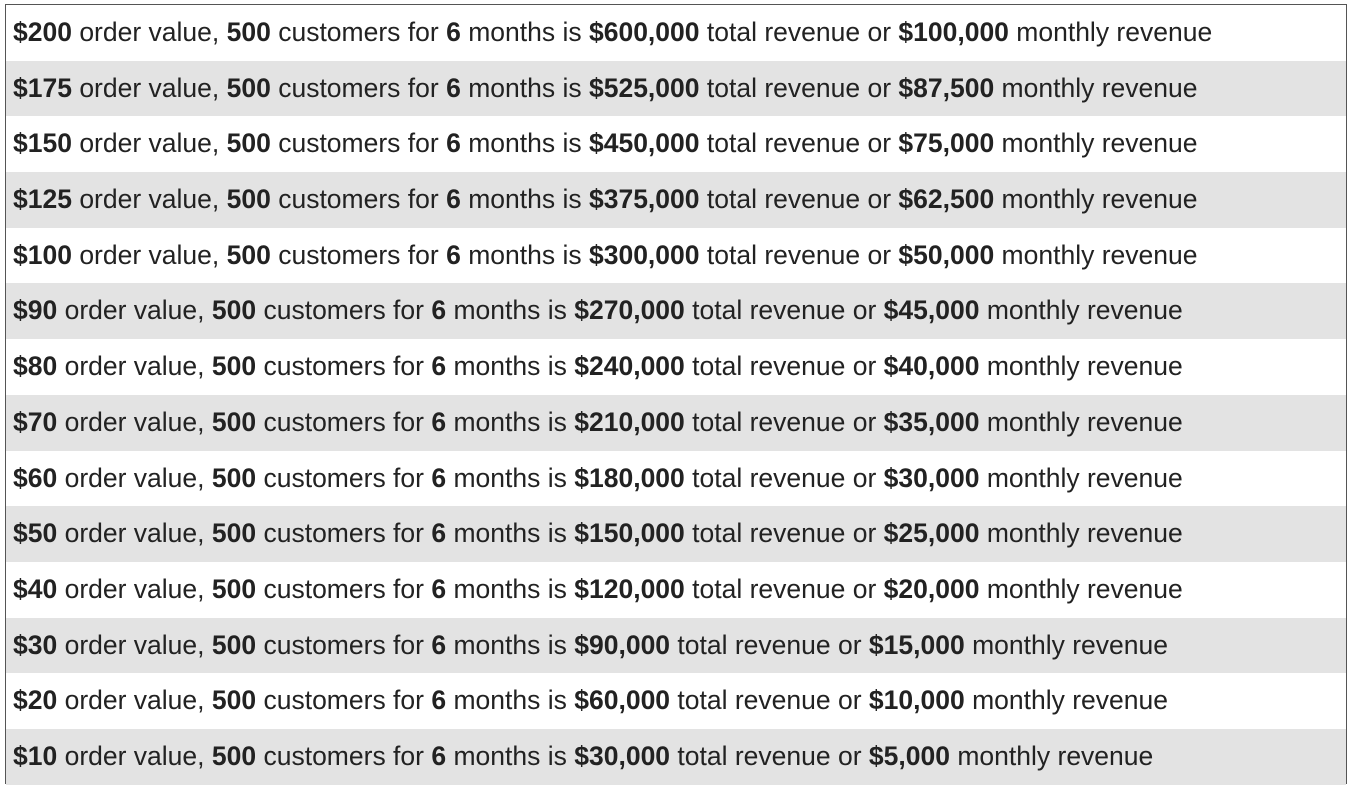 The image size is (1352, 790). Describe the element at coordinates (35, 533) in the screenshot. I see `order-value: $50` at that location.